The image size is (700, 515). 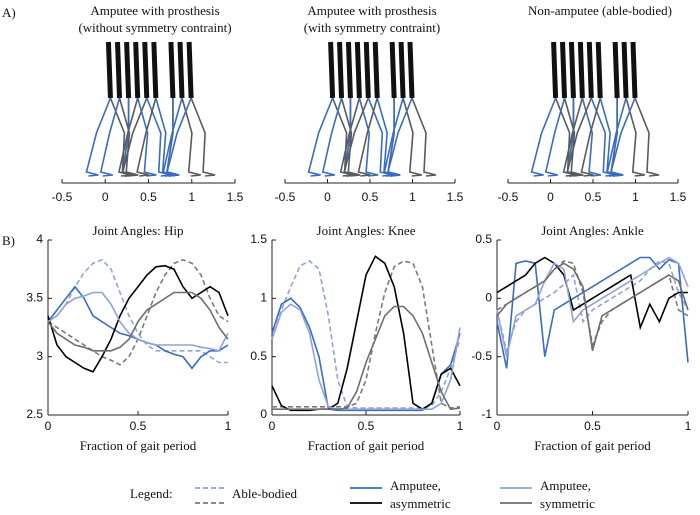 What do you see at coordinates (9, 12) in the screenshot?
I see `panel-label: A)` at bounding box center [9, 12].